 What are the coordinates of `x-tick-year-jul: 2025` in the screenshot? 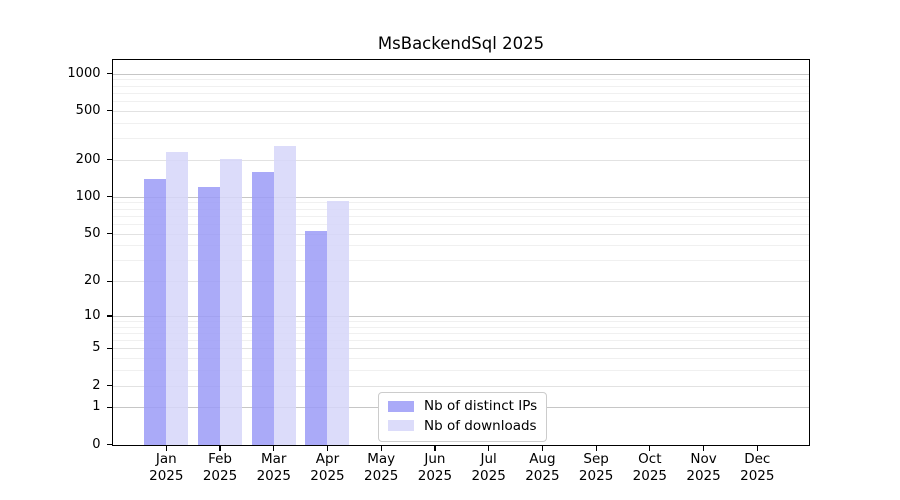 It's located at (488, 476).